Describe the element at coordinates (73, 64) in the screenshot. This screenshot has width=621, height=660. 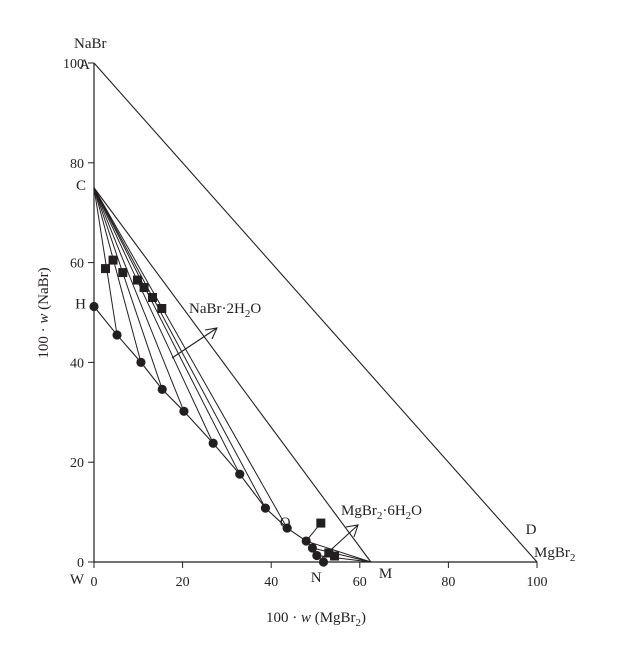
I see `y-tick-label: 100` at that location.